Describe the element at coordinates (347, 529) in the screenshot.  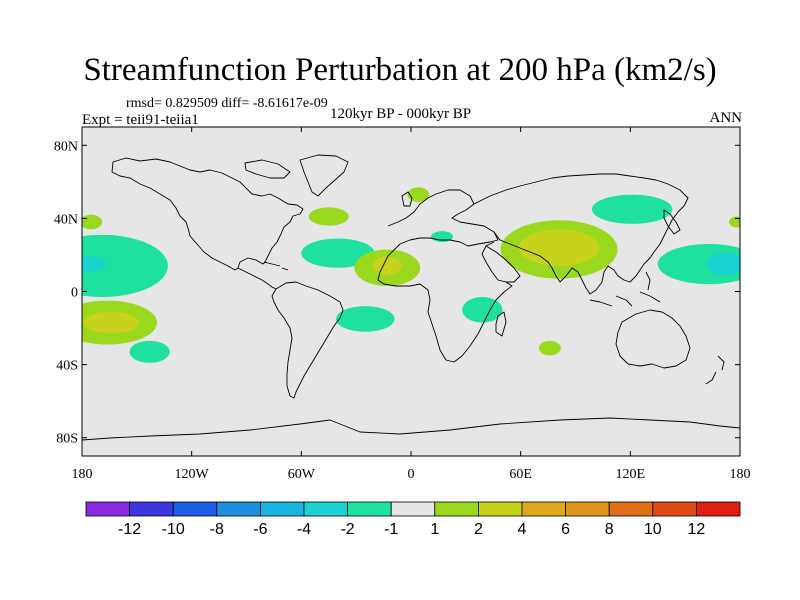
I see `colorbar-label: -2` at that location.